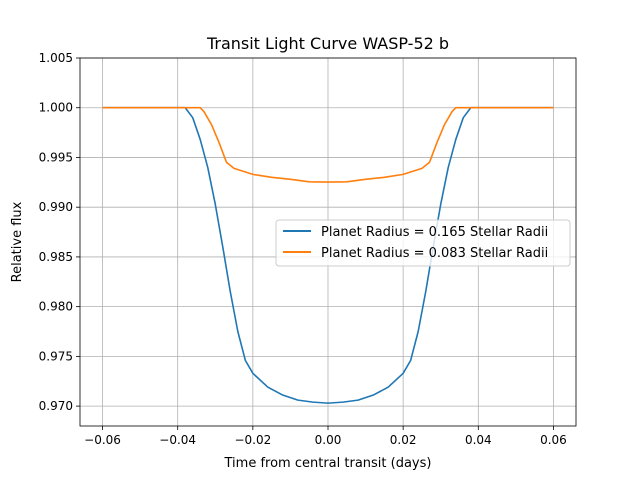 This screenshot has width=640, height=480. Describe the element at coordinates (56, 307) in the screenshot. I see `y-tick-label: 0.980` at that location.